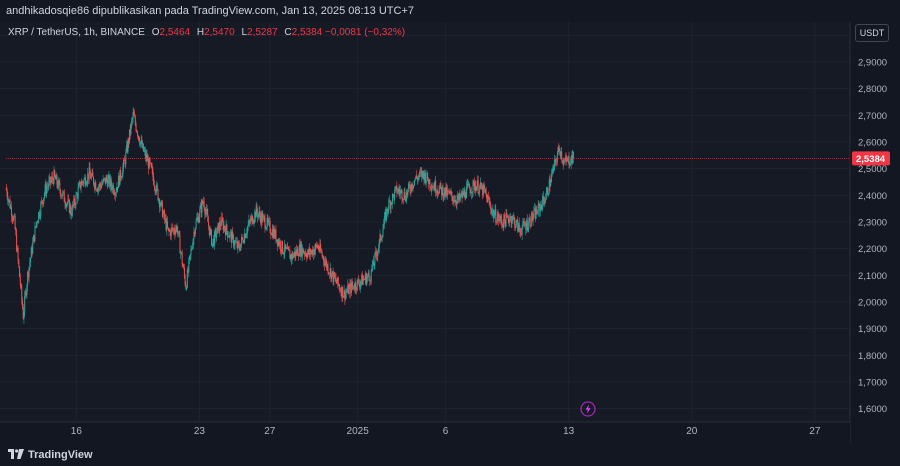 This screenshot has height=466, width=900. I want to click on lightning-icon, so click(588, 409).